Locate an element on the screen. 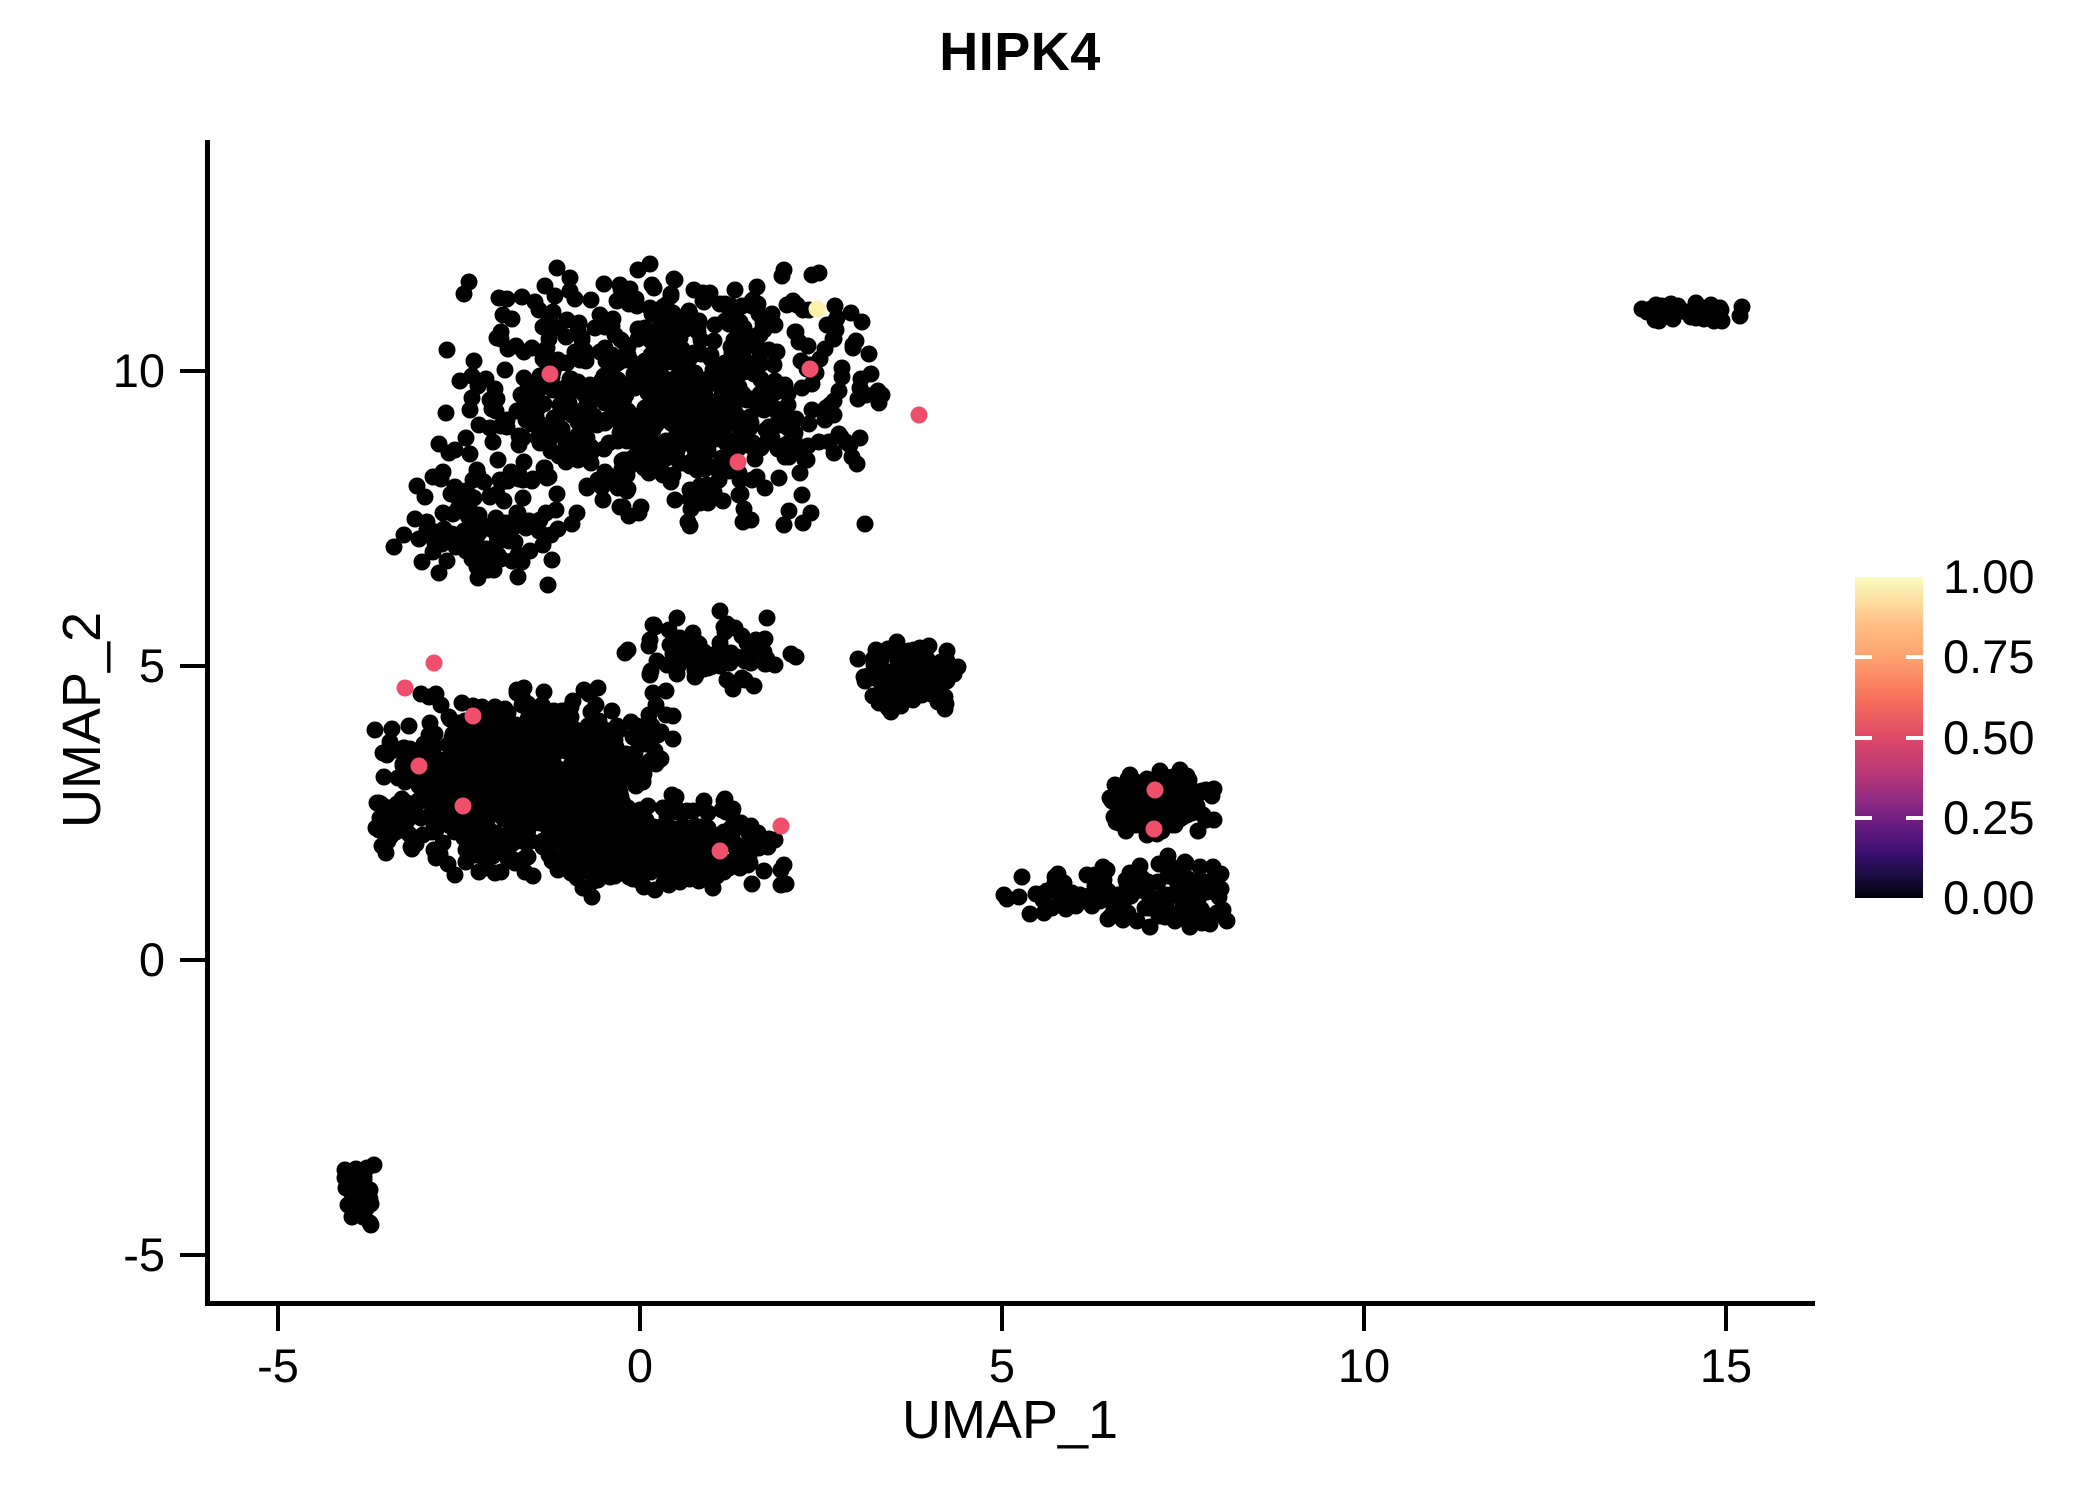 The height and width of the screenshot is (1500, 2100). x-tick-label: 0 is located at coordinates (640, 1365).